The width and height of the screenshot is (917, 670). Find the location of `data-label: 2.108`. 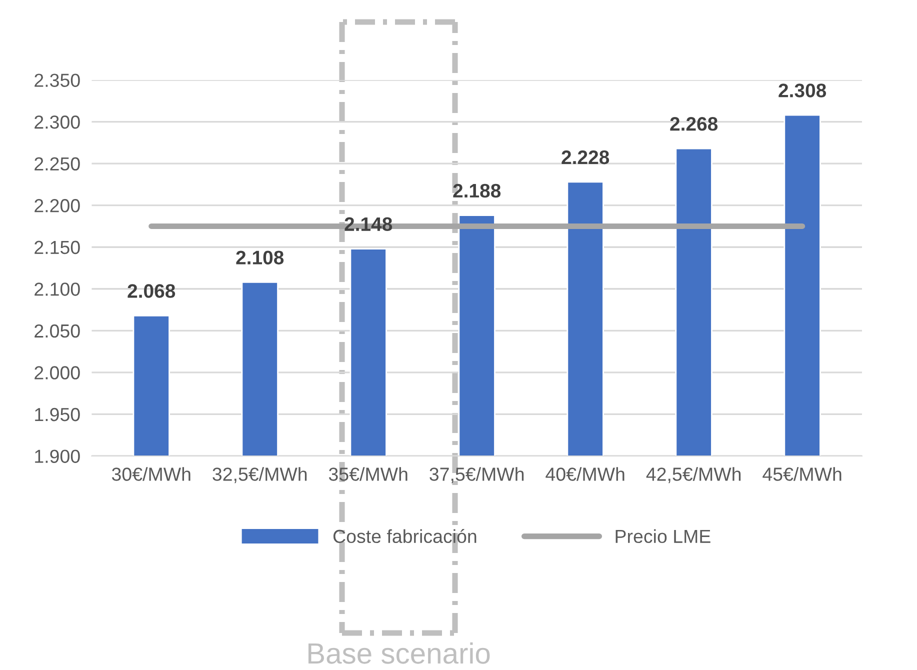

data-label: 2.108 is located at coordinates (260, 257).